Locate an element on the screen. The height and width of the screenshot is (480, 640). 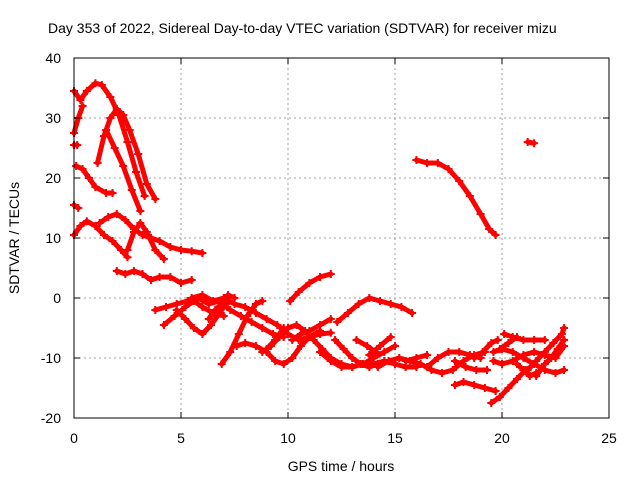
x-tick-label: 20 is located at coordinates (502, 438).